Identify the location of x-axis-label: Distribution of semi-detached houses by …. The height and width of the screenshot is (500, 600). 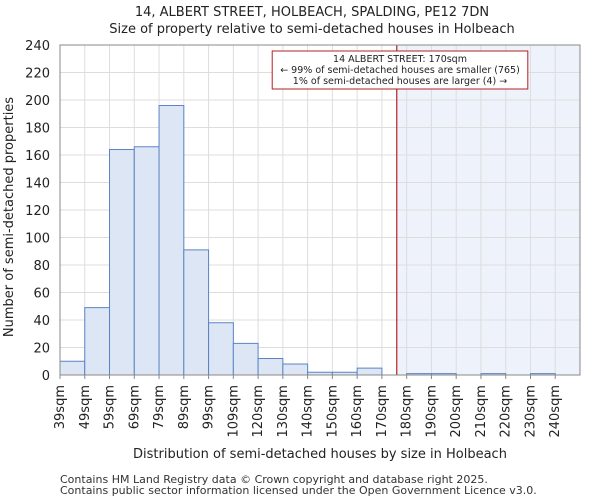
(320, 454).